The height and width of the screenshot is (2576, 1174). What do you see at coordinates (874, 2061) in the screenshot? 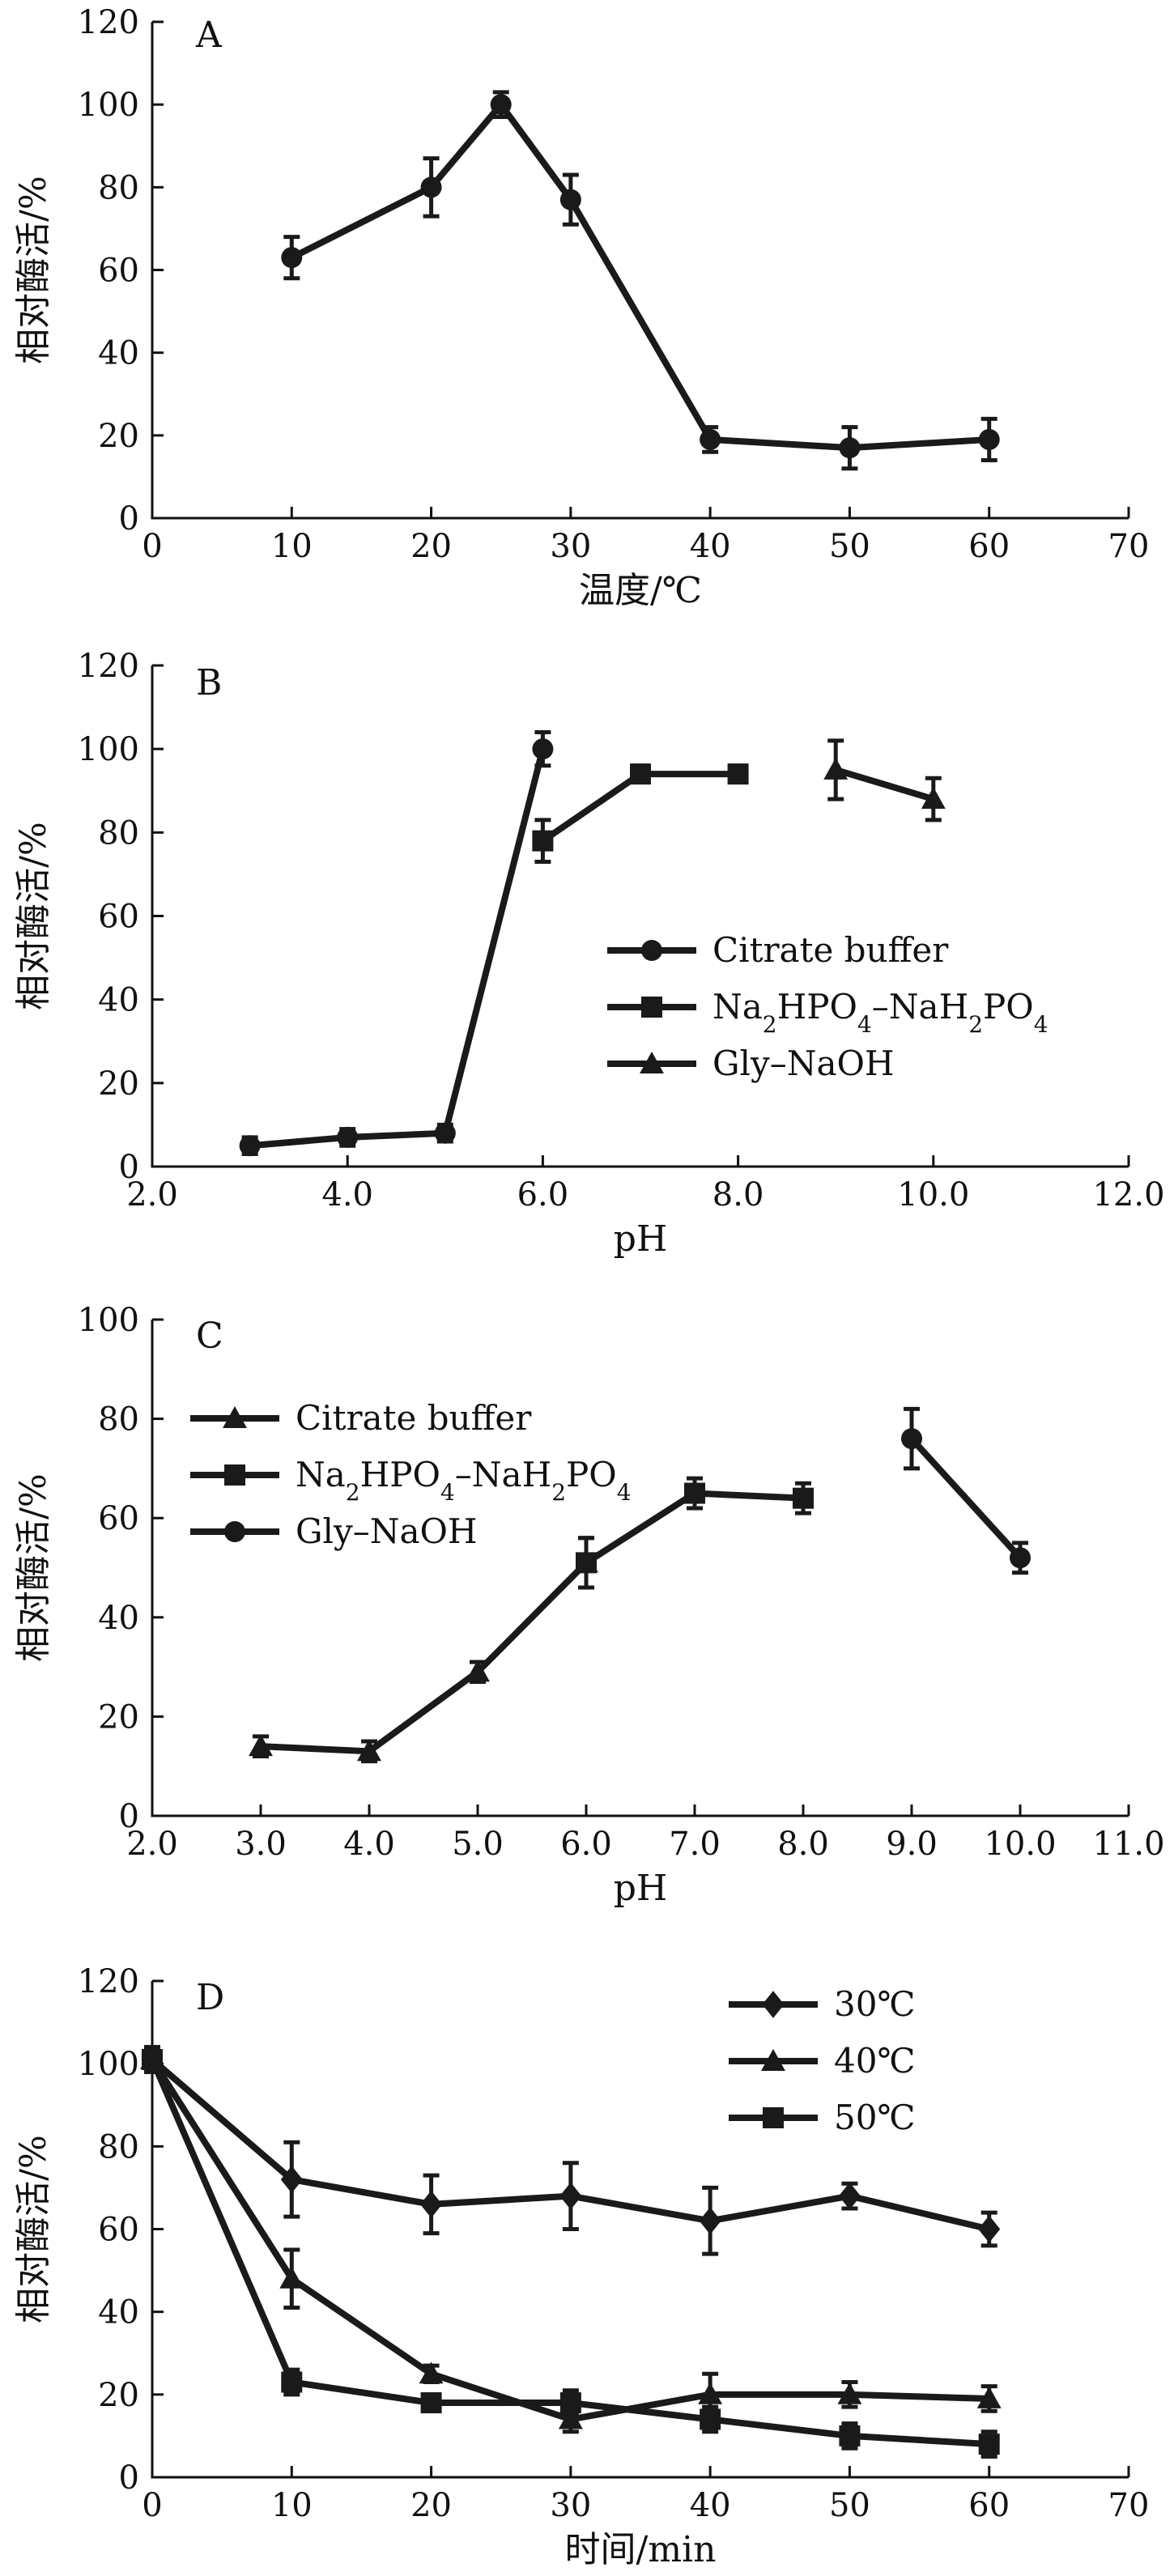
I see `legend-entry: 40℃` at bounding box center [874, 2061].